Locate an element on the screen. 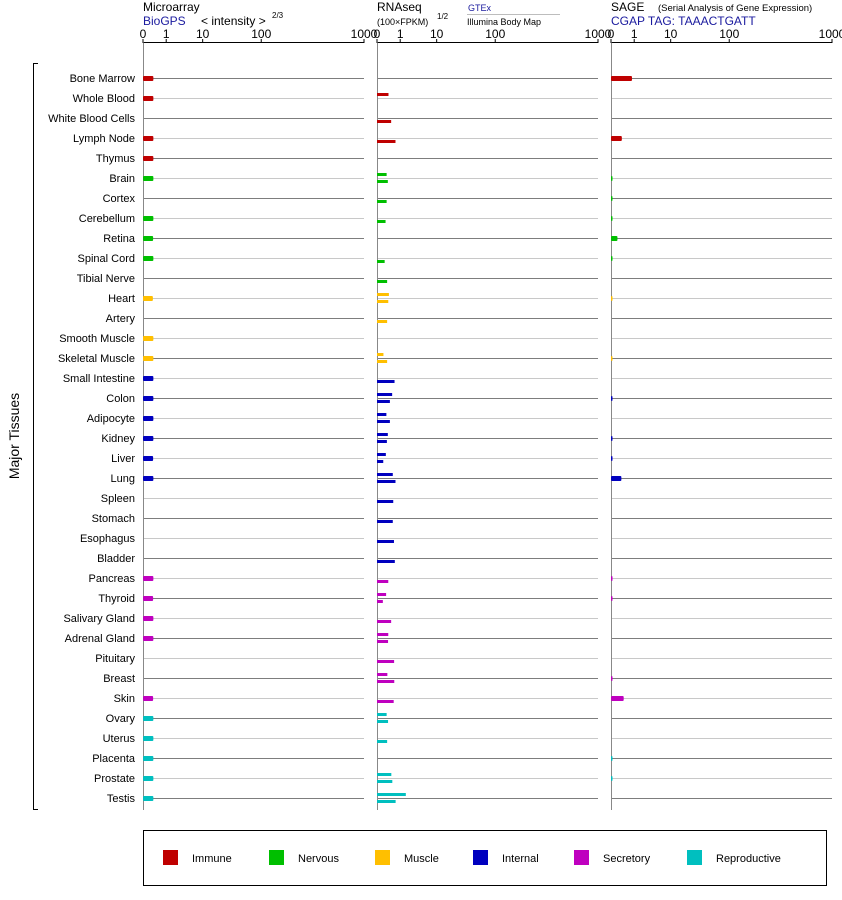  tissue-label: Small Intestine is located at coordinates (99, 379).